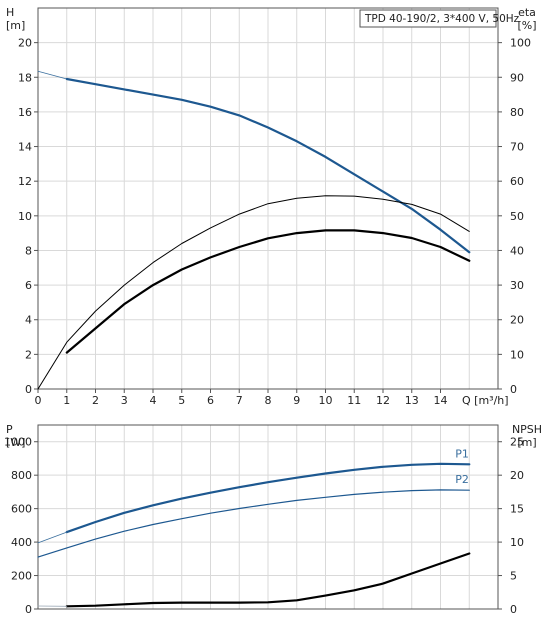 The image size is (547, 623). What do you see at coordinates (513, 576) in the screenshot?
I see `right-tick-label: 5` at bounding box center [513, 576].